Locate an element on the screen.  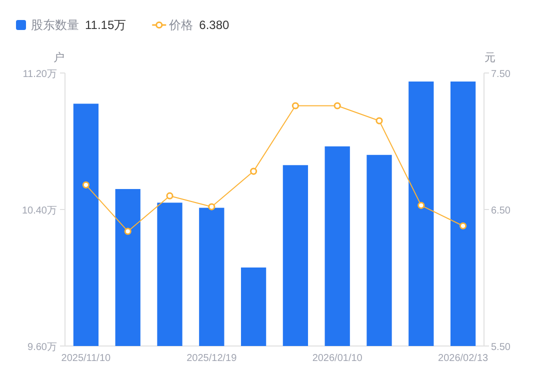
x-tick-label: 2025/11/10 is located at coordinates (86, 358).